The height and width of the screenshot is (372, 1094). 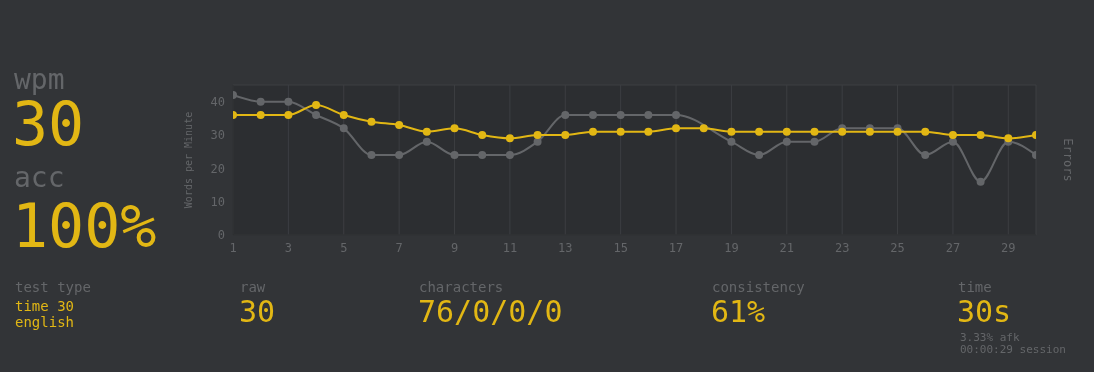 What do you see at coordinates (45, 306) in the screenshot?
I see `text: time 30` at bounding box center [45, 306].